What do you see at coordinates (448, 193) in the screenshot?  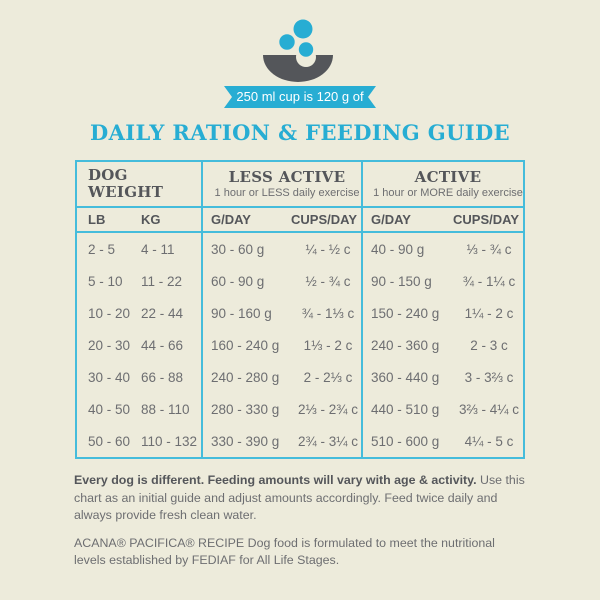 I see `group-sub-active: 1 hour or MORE daily exercise` at bounding box center [448, 193].